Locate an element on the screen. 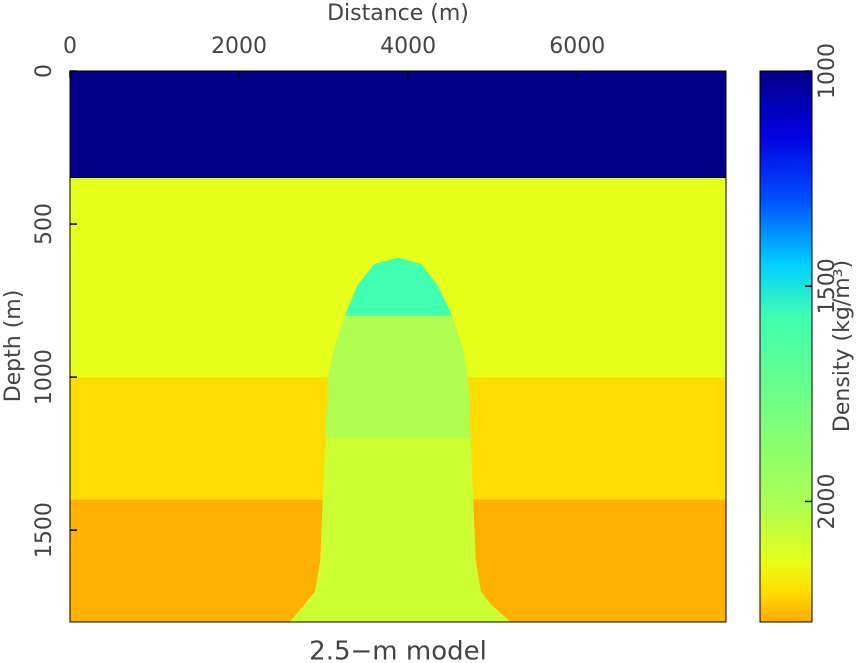  colorbar-title: Density (kg/m³) is located at coordinates (842, 346).